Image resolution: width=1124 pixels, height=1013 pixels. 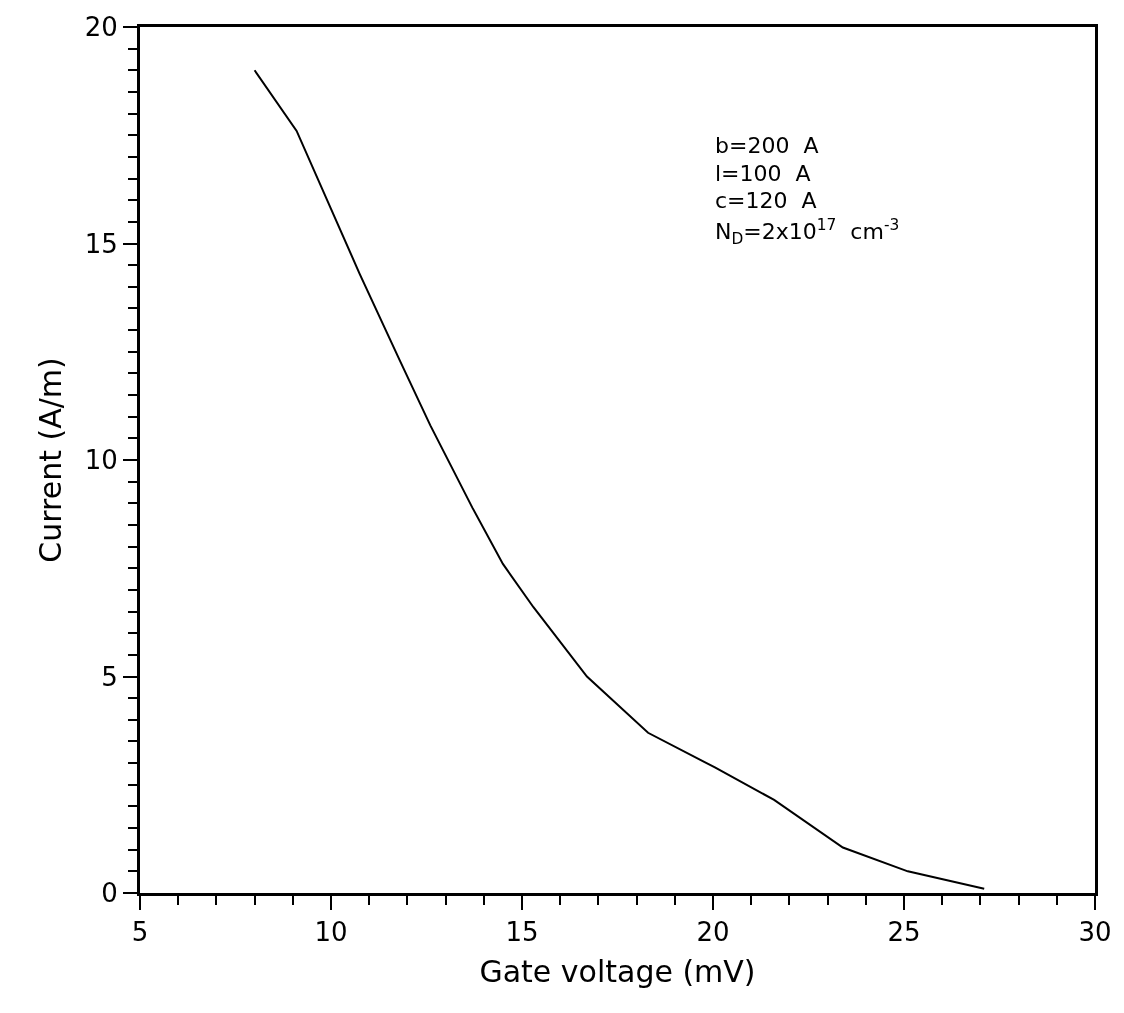 What do you see at coordinates (101, 460) in the screenshot?
I see `y-tick-label: 10` at bounding box center [101, 460].